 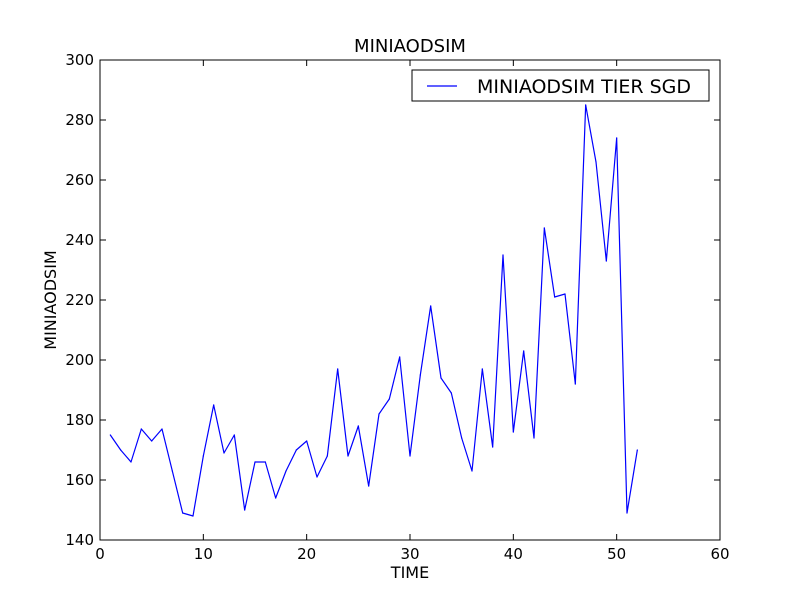 I want to click on x-tick-label: 30, so click(x=409, y=554).